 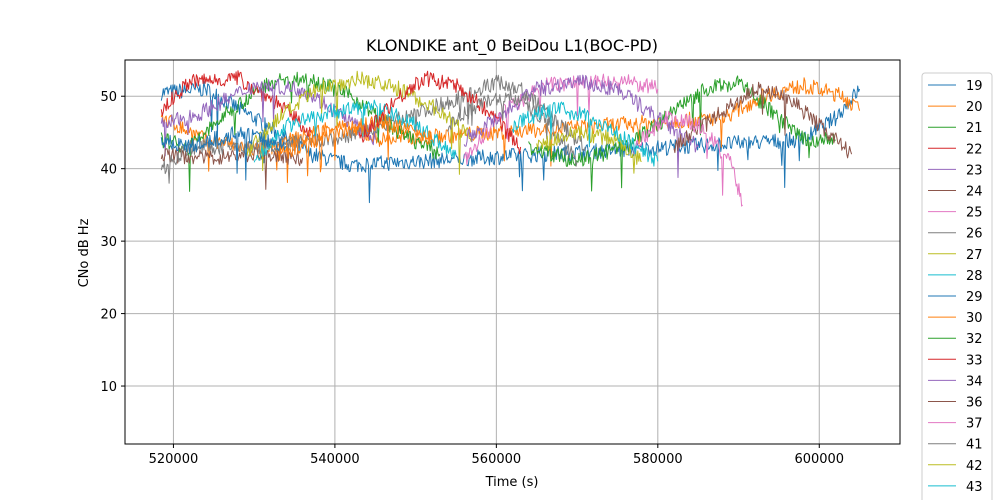 What do you see at coordinates (84, 252) in the screenshot?
I see `y-axis-label: CNo dB Hz` at bounding box center [84, 252].